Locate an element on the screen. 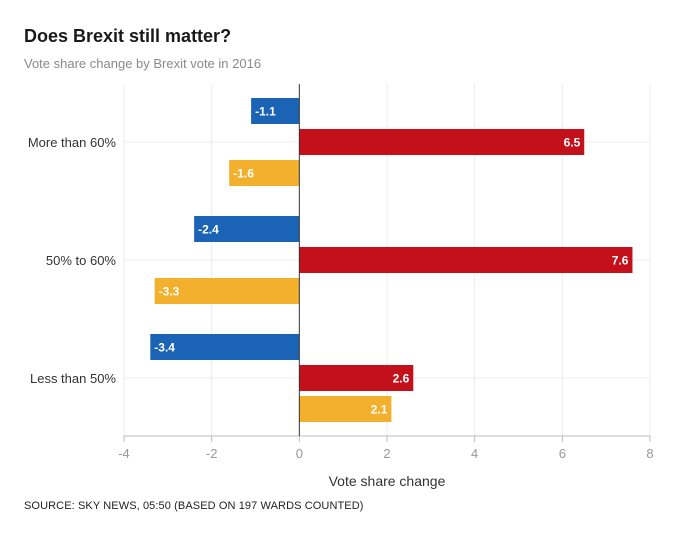 The height and width of the screenshot is (537, 680). x-tick-label: -2 is located at coordinates (212, 453).